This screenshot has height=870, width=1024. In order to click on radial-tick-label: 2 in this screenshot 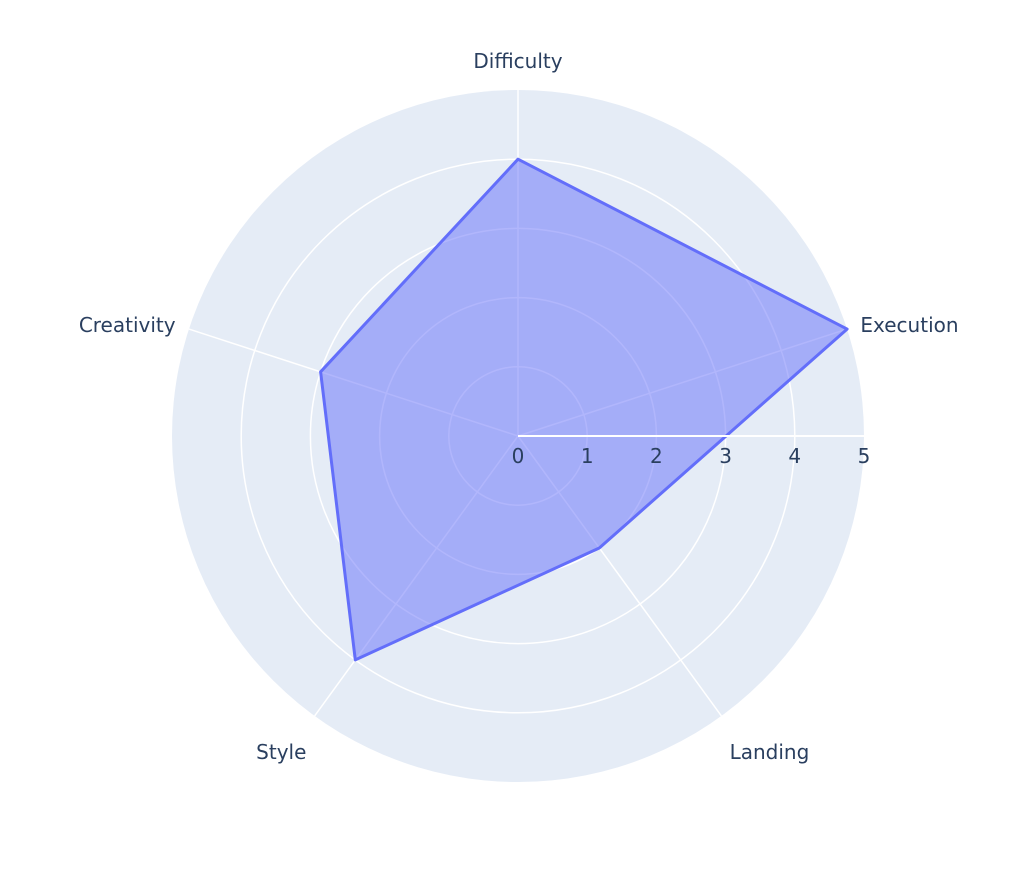, I will do `click(656, 456)`.